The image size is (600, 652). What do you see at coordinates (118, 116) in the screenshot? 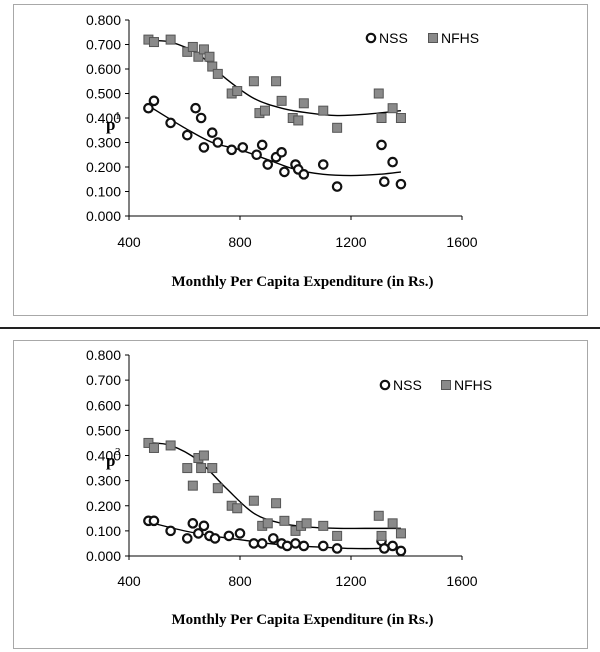
I see `y-axis-label-superscript: 1` at bounding box center [118, 116].